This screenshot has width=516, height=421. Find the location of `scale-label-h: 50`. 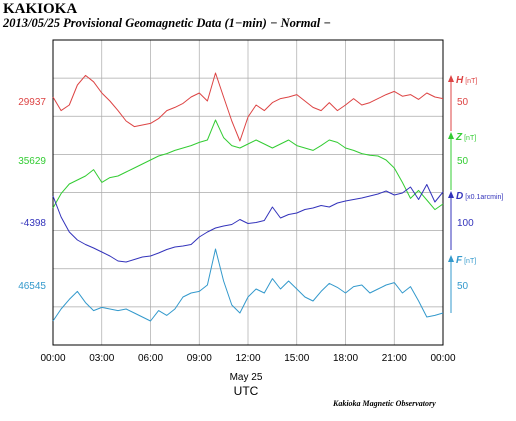

scale-label-h: 50 is located at coordinates (463, 102).